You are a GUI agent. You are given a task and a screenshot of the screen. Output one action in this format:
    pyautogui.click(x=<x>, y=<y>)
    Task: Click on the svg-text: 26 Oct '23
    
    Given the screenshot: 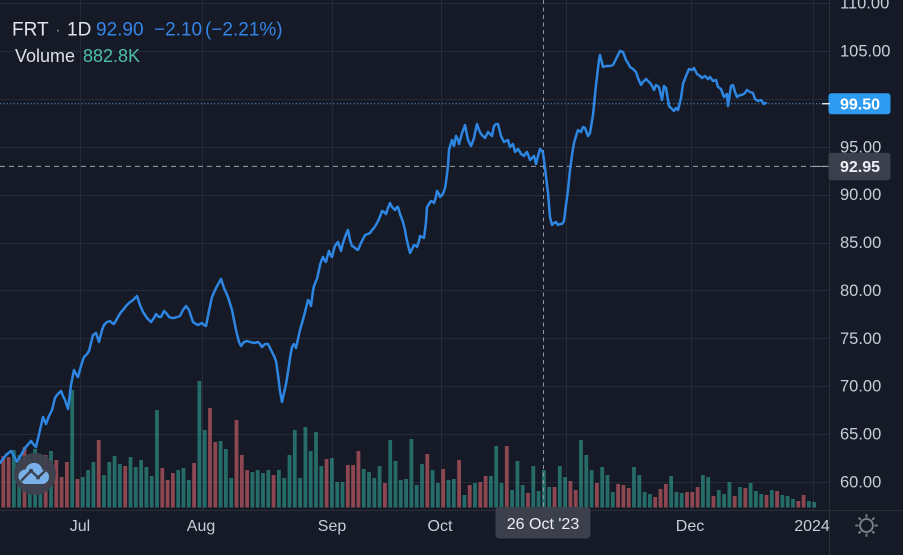 What is the action you would take?
    pyautogui.click(x=543, y=524)
    